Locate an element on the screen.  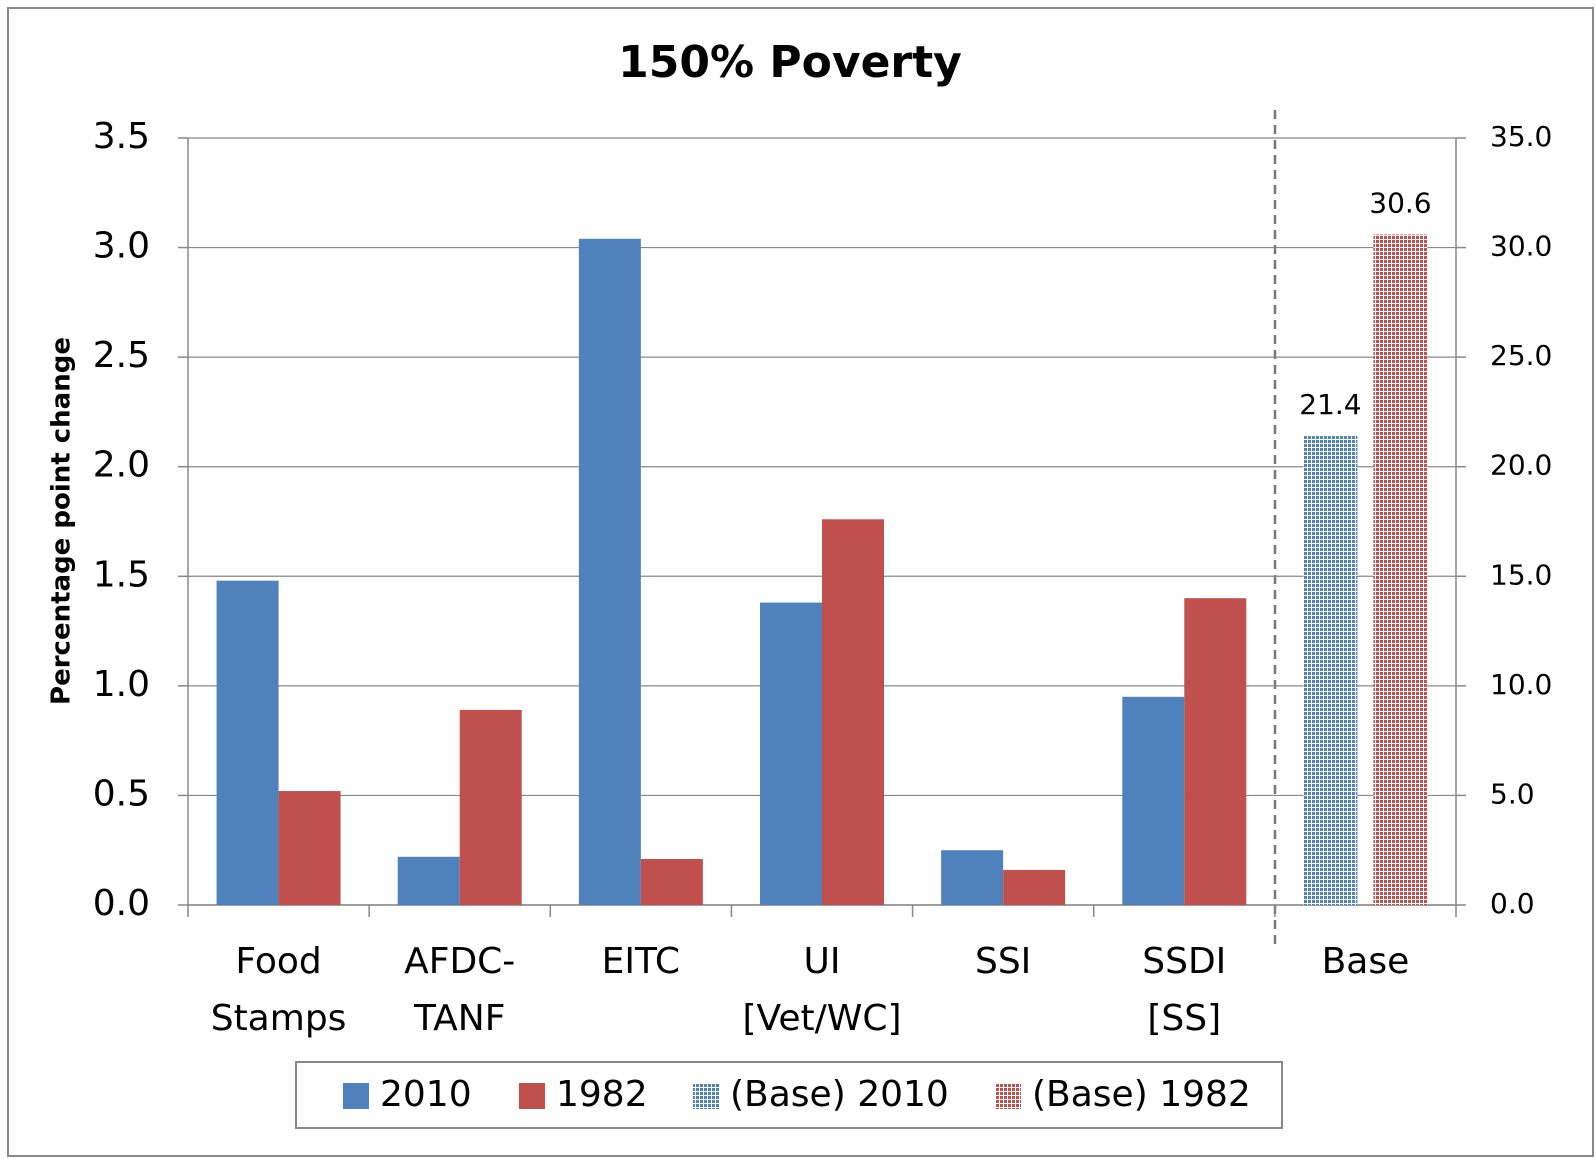
x-tick-label: EITC is located at coordinates (641, 961).